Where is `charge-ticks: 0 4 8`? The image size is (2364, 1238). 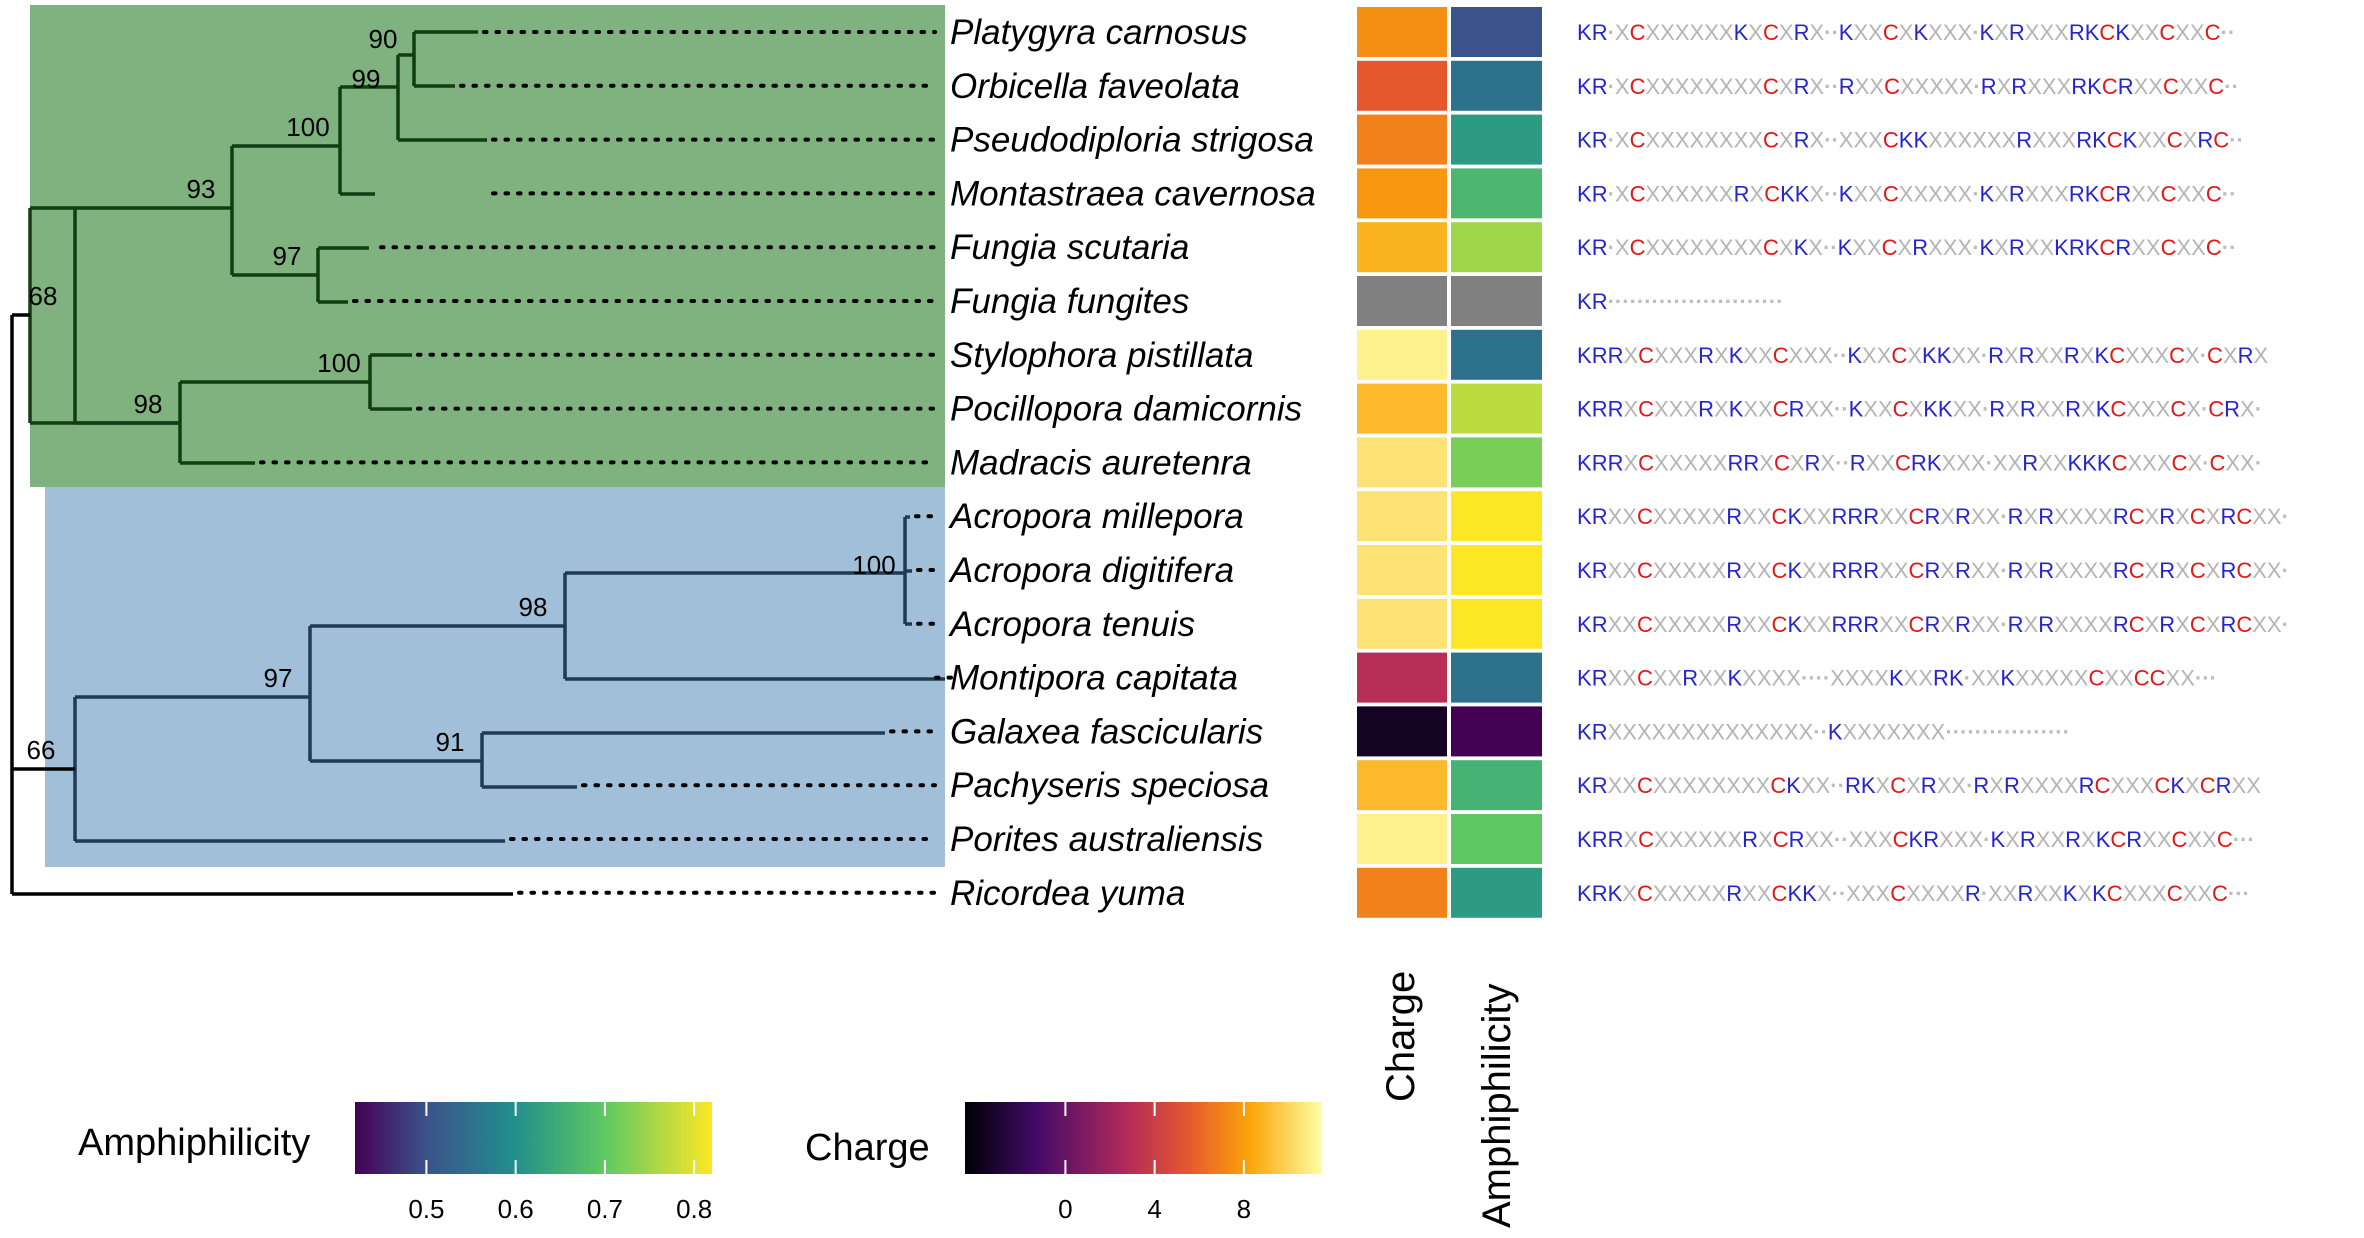 charge-ticks: 0 4 8 is located at coordinates (1154, 1163).